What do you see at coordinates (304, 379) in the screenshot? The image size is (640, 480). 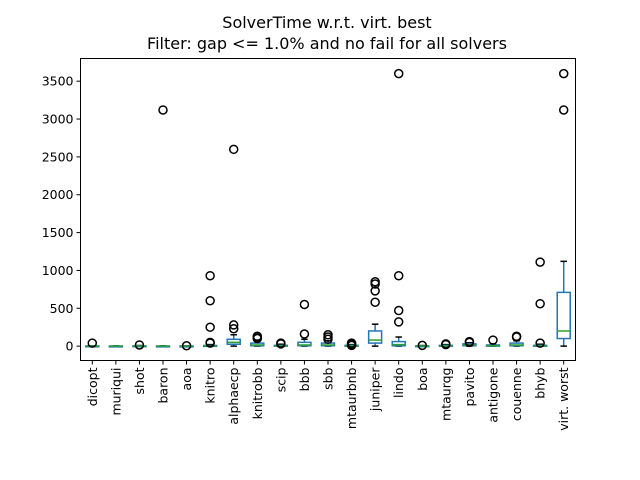 I see `x-tick-label: bbb` at bounding box center [304, 379].